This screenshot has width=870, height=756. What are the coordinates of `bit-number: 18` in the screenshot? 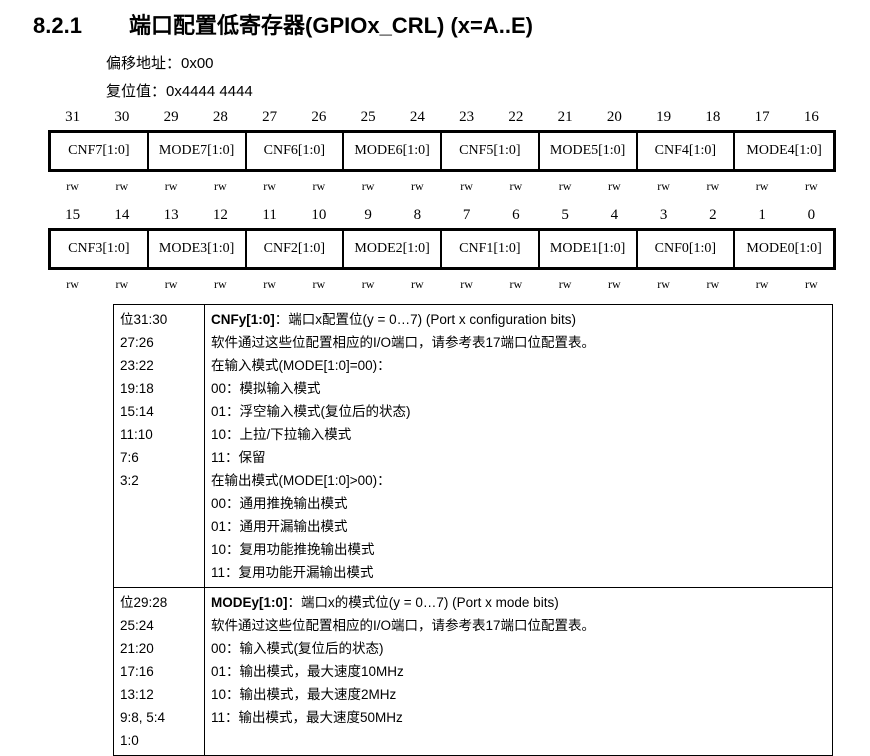 It's located at (713, 117).